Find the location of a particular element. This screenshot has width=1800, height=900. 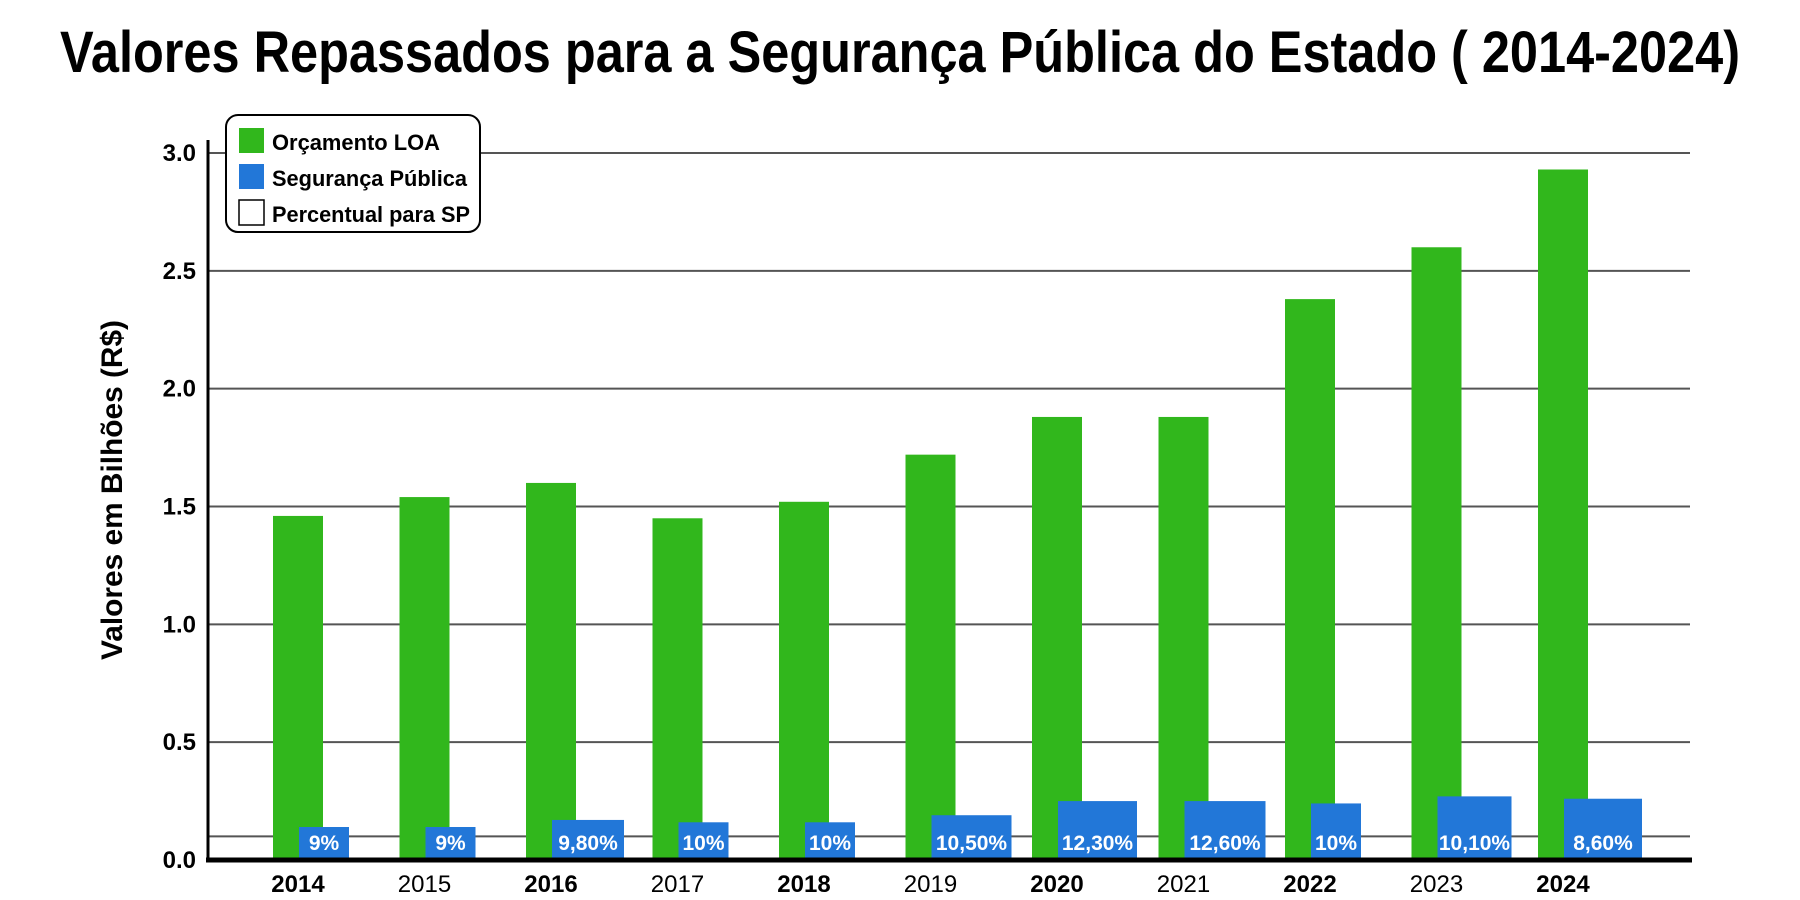

x-tick-label: 2014 is located at coordinates (298, 884).